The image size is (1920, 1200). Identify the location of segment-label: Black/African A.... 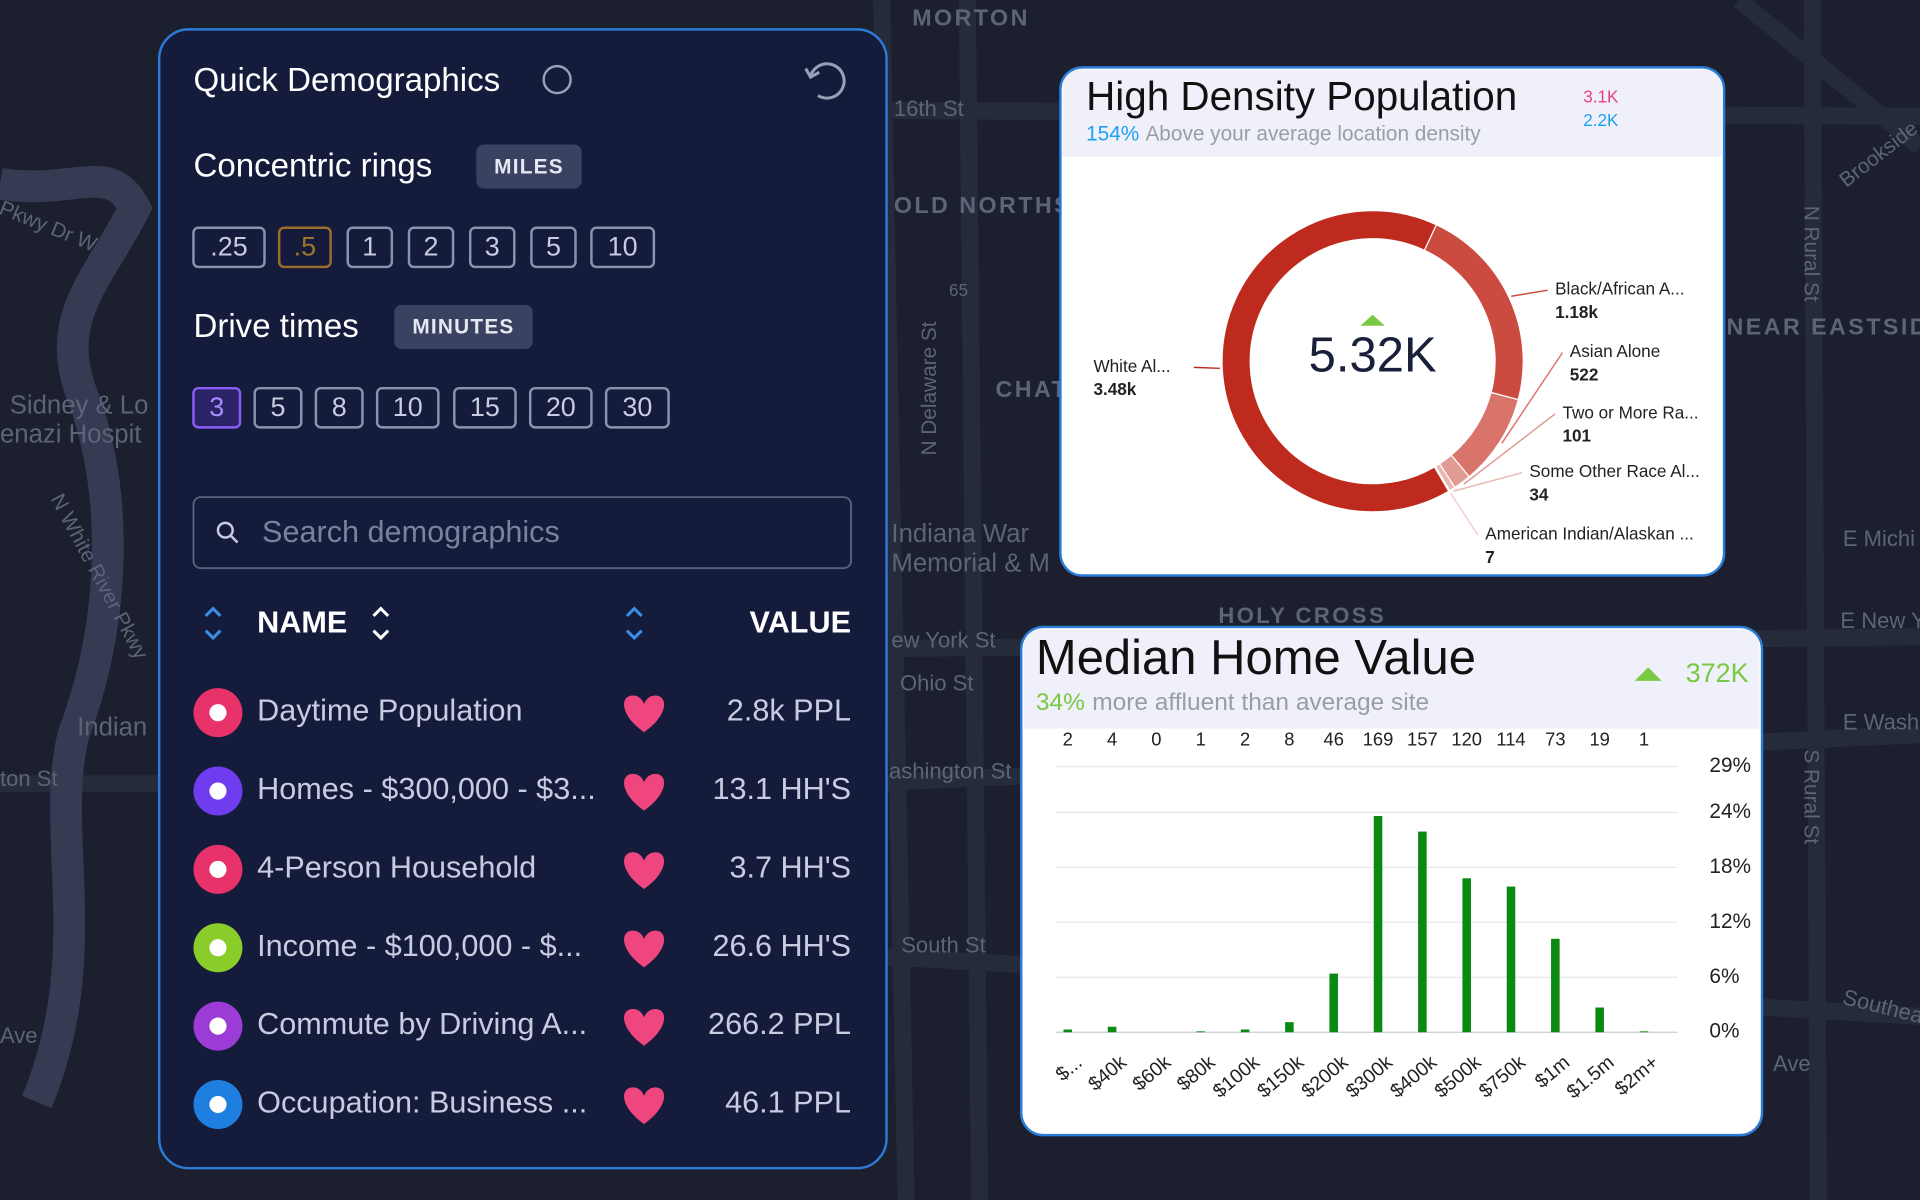
(1619, 289).